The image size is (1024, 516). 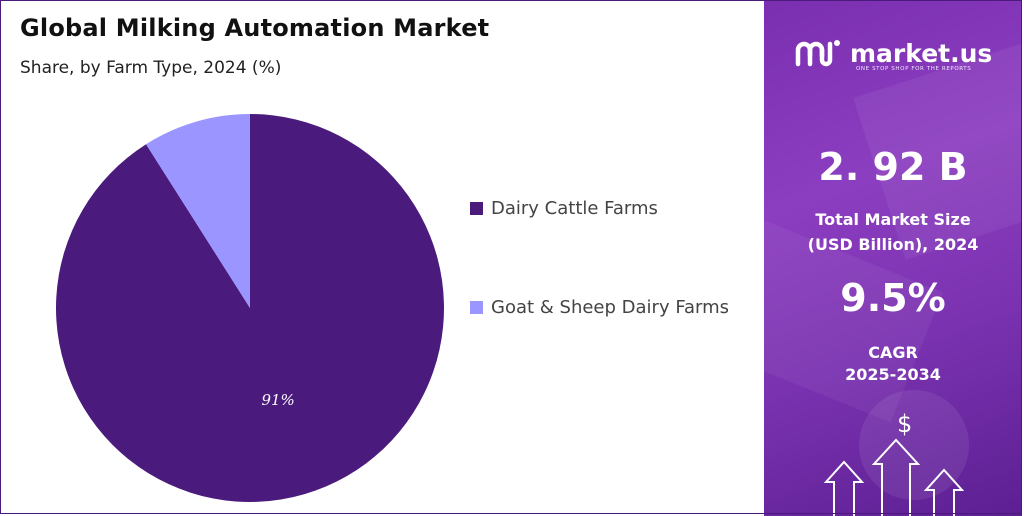 What do you see at coordinates (914, 69) in the screenshot?
I see `brand-tagline: ONE STOP SHOP FOR THE REPORTS` at bounding box center [914, 69].